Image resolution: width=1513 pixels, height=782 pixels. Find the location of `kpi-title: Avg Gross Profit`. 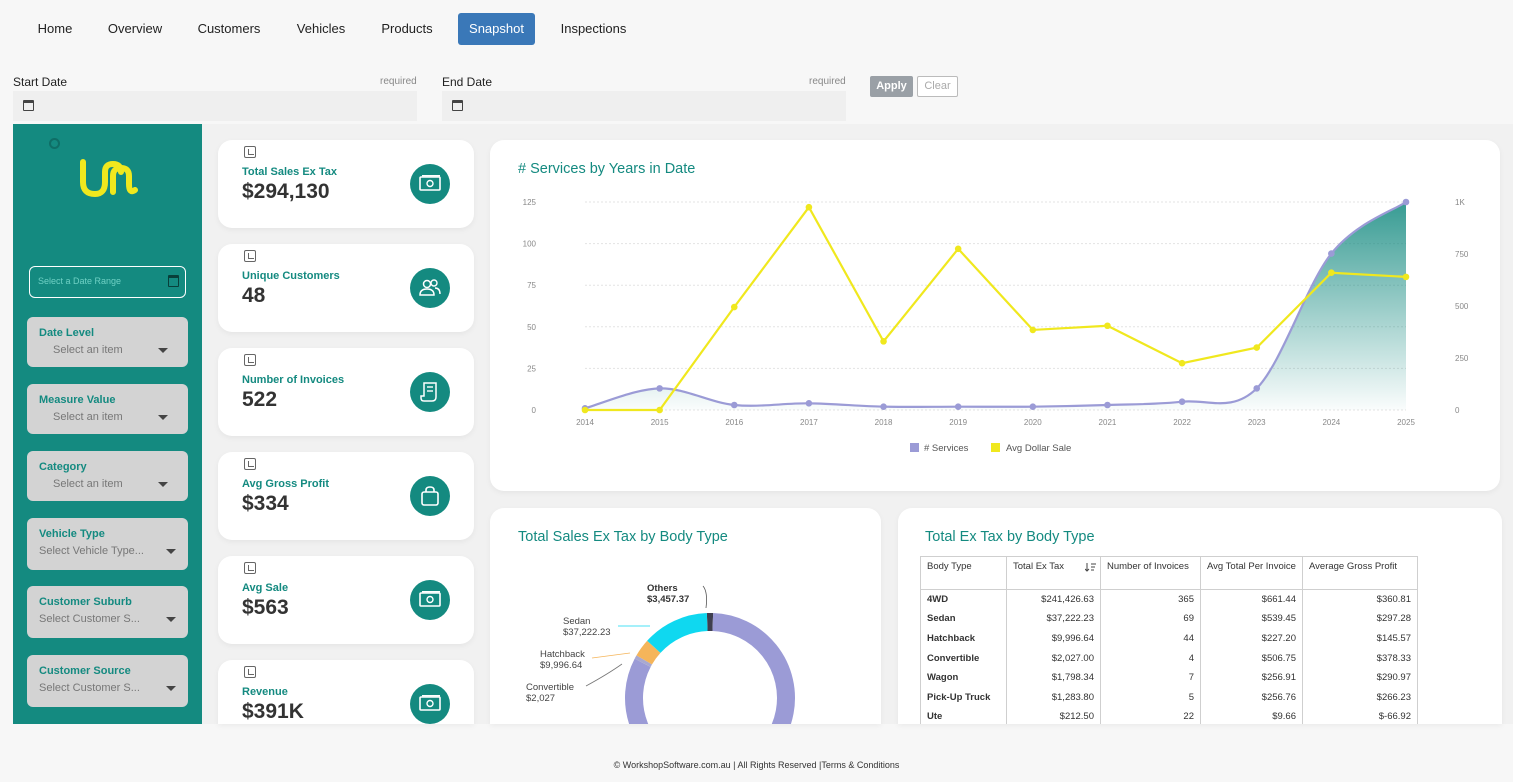

kpi-title: Avg Gross Profit is located at coordinates (285, 484).